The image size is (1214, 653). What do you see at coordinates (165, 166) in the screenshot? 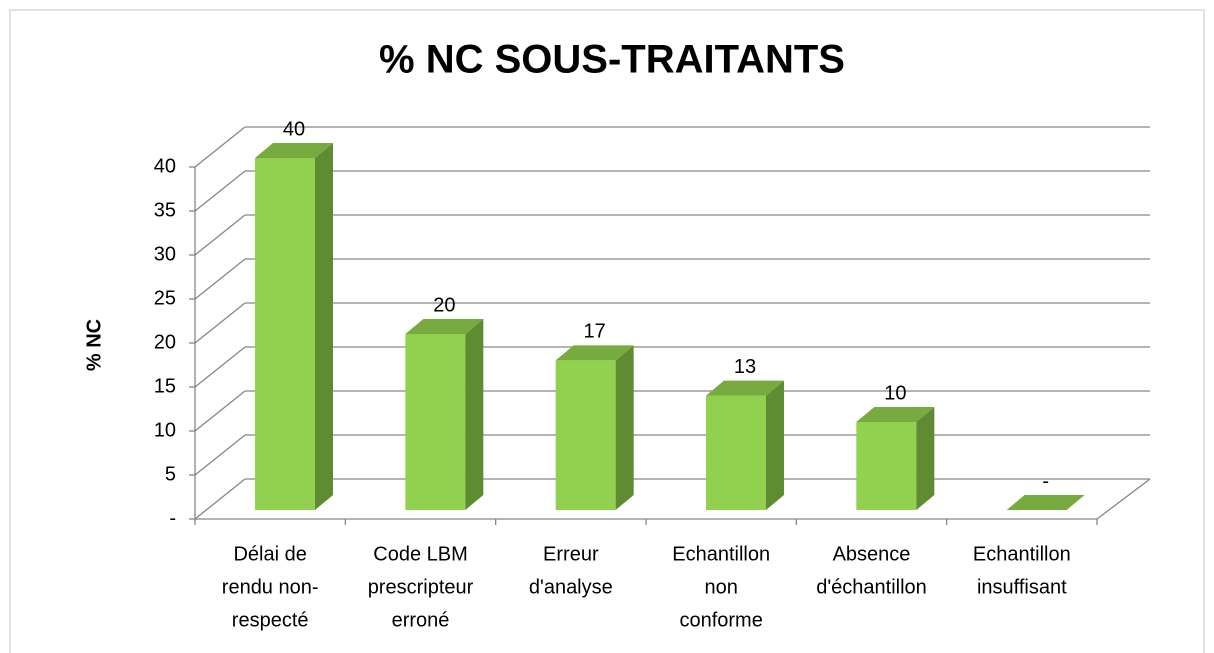
I see `y-tick-label: 40` at bounding box center [165, 166].